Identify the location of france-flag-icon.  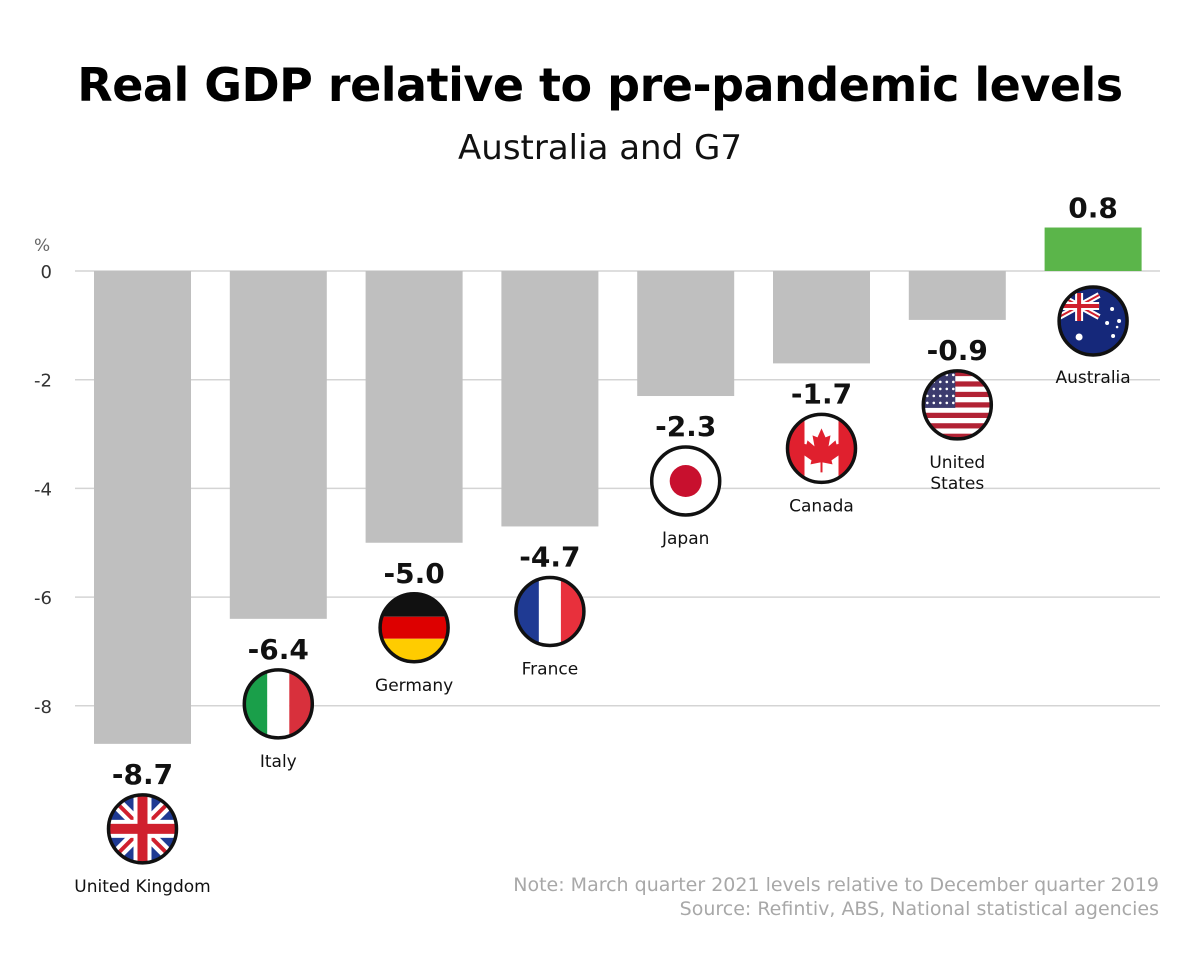
(550, 611).